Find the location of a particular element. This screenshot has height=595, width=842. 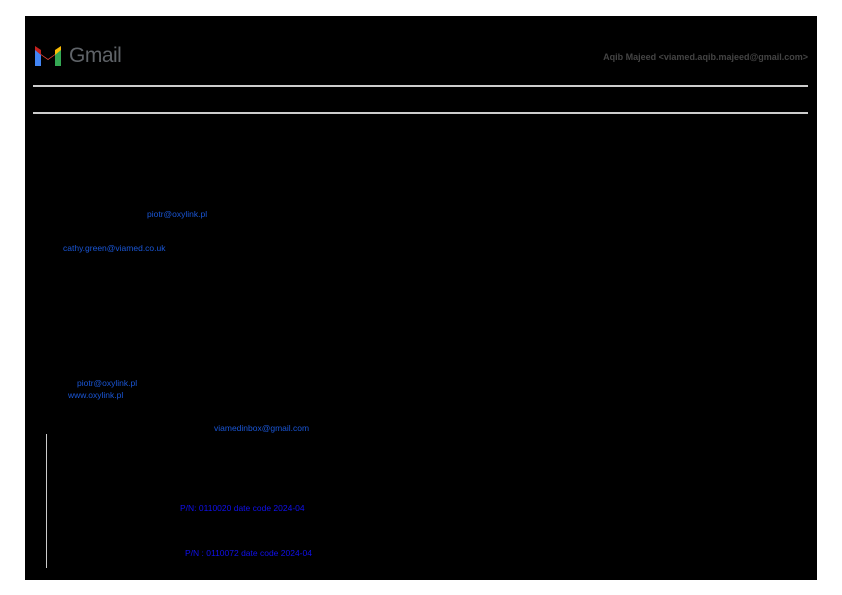

website-link: www.oxylink.pl is located at coordinates (96, 395).